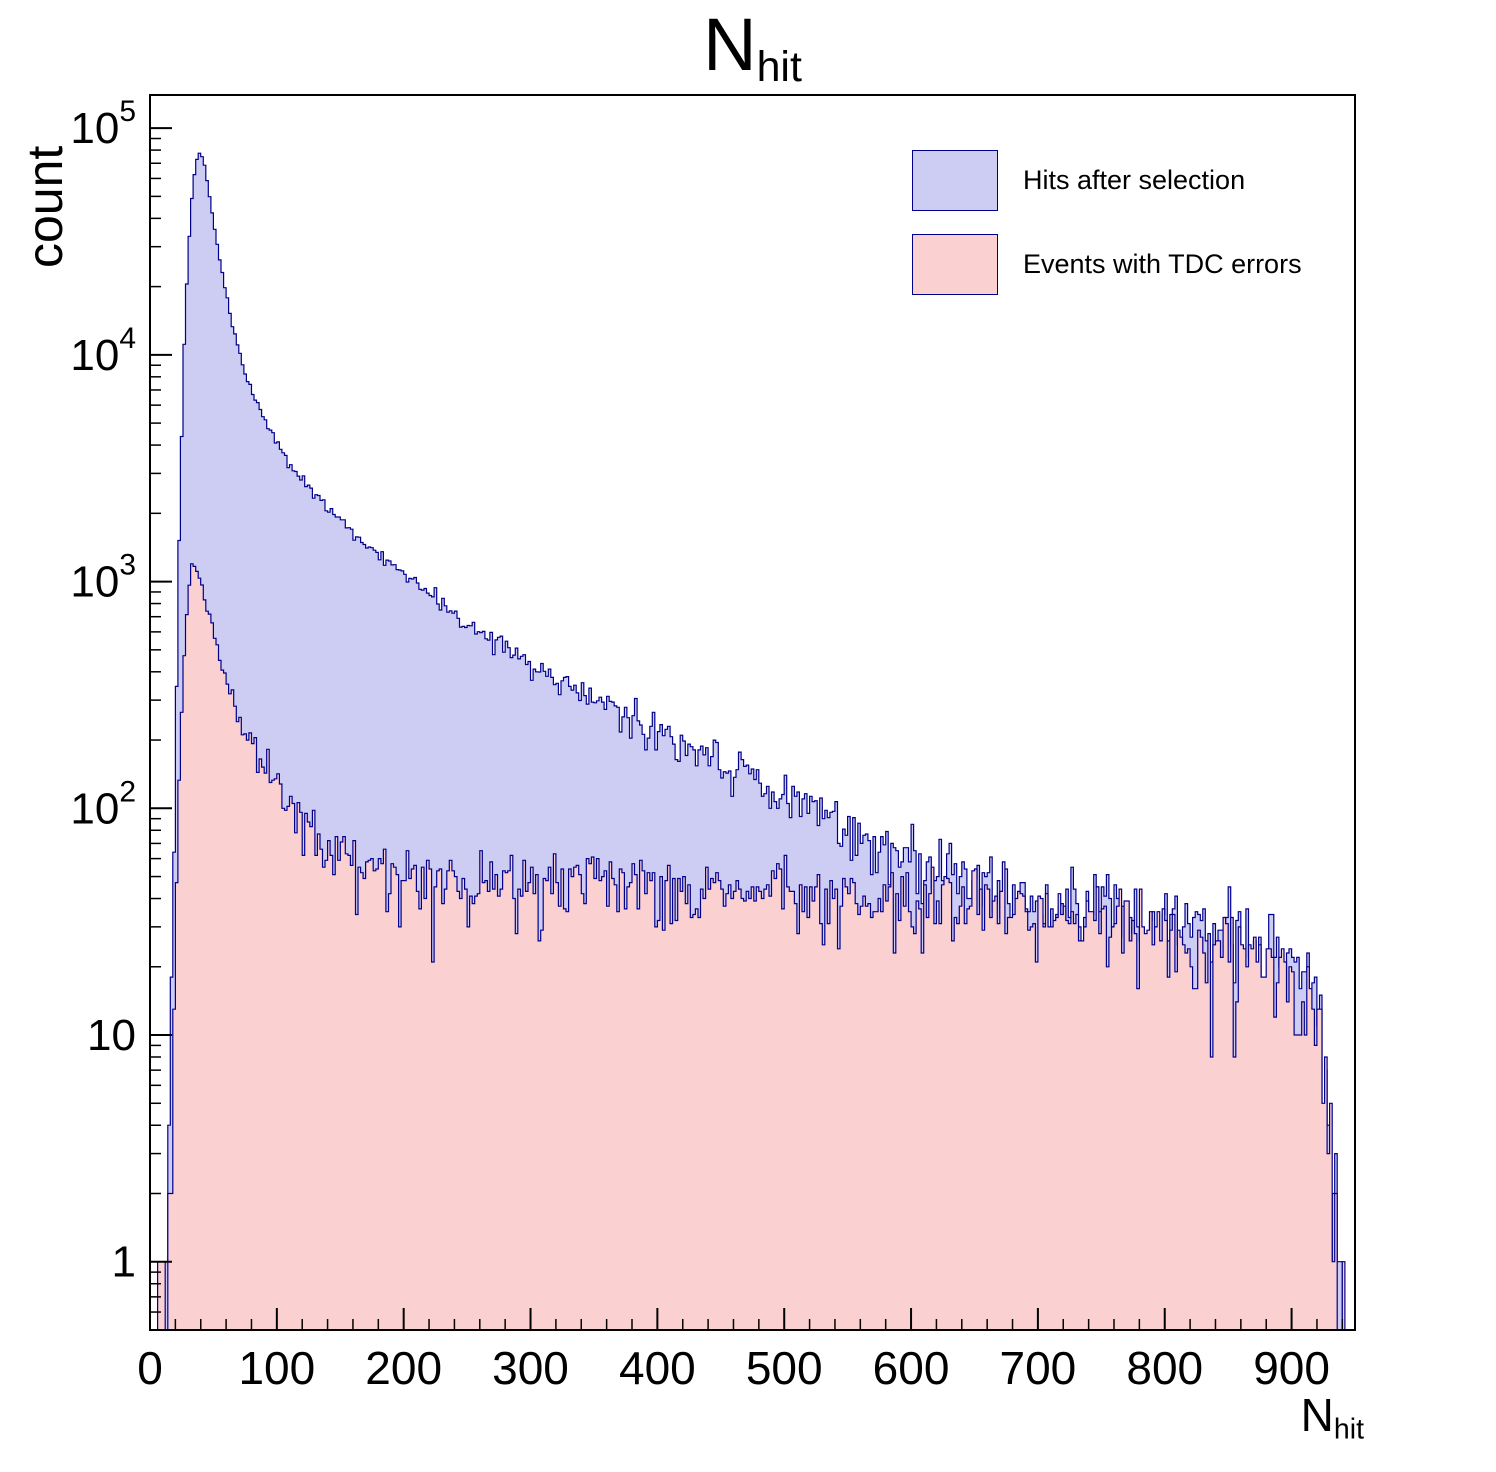 This screenshot has width=1496, height=1472. I want to click on y-tick-label: 10⁴, so click(103, 351).